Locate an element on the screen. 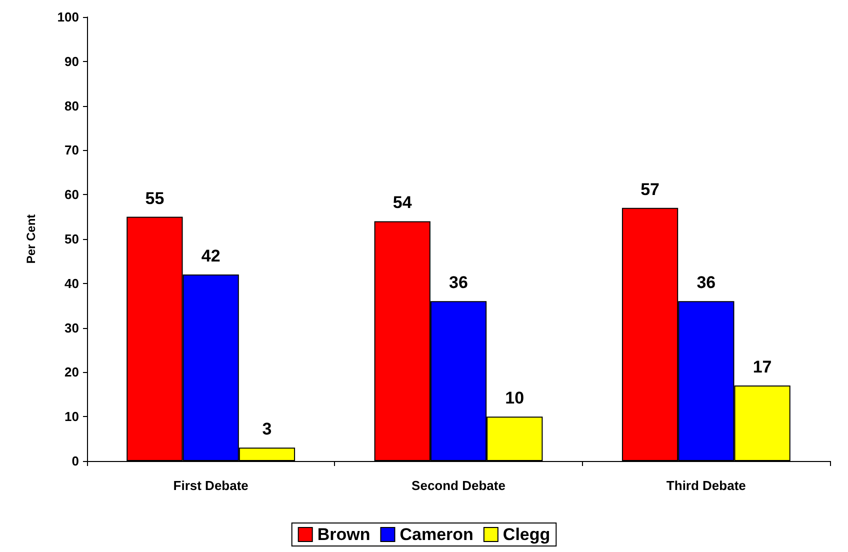  y-tick-label: 10 is located at coordinates (71, 416).